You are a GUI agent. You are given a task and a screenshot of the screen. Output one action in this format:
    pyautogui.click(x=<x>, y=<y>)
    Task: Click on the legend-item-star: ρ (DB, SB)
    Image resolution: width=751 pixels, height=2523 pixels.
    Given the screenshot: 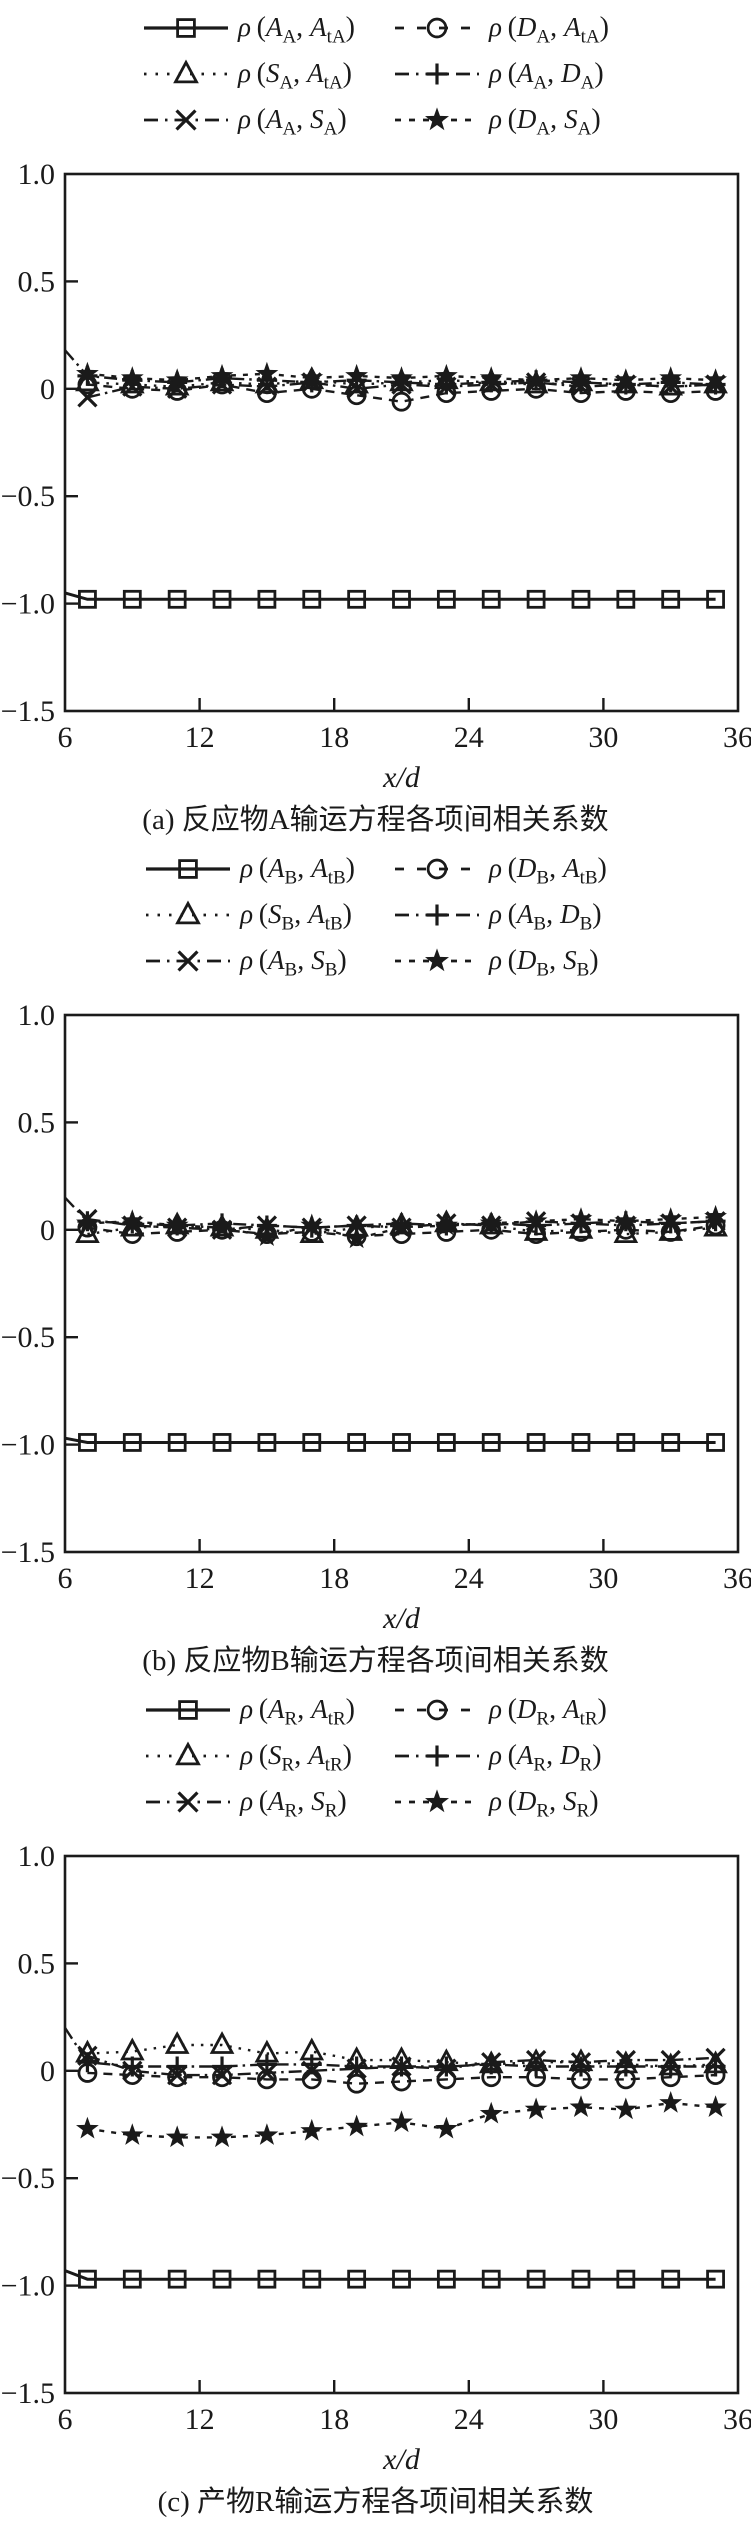 What is the action you would take?
    pyautogui.click(x=500, y=961)
    